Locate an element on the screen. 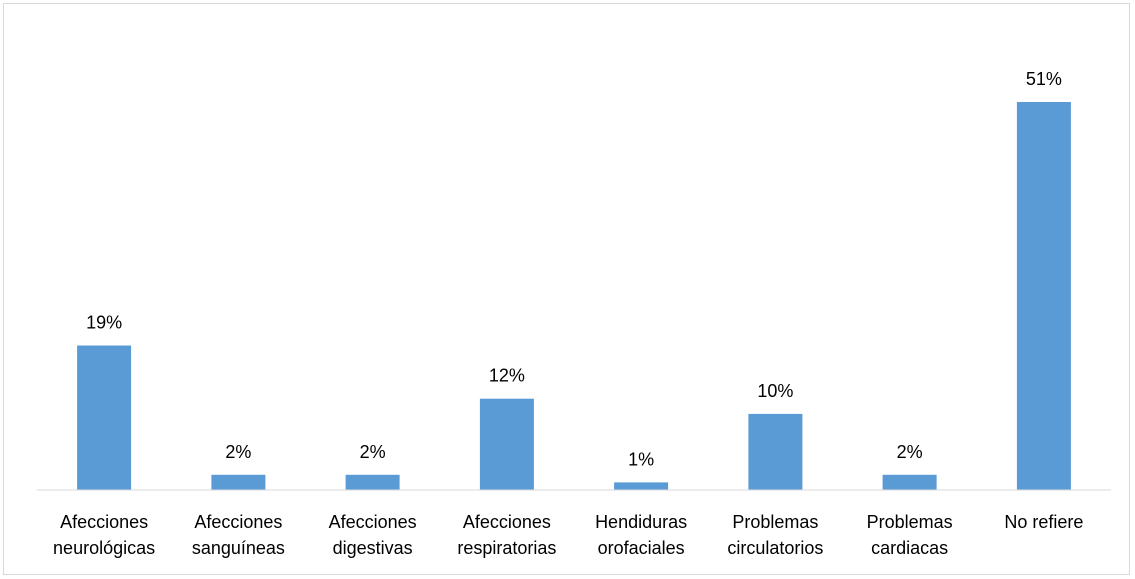  category-label-line: respiratorias is located at coordinates (506, 548).